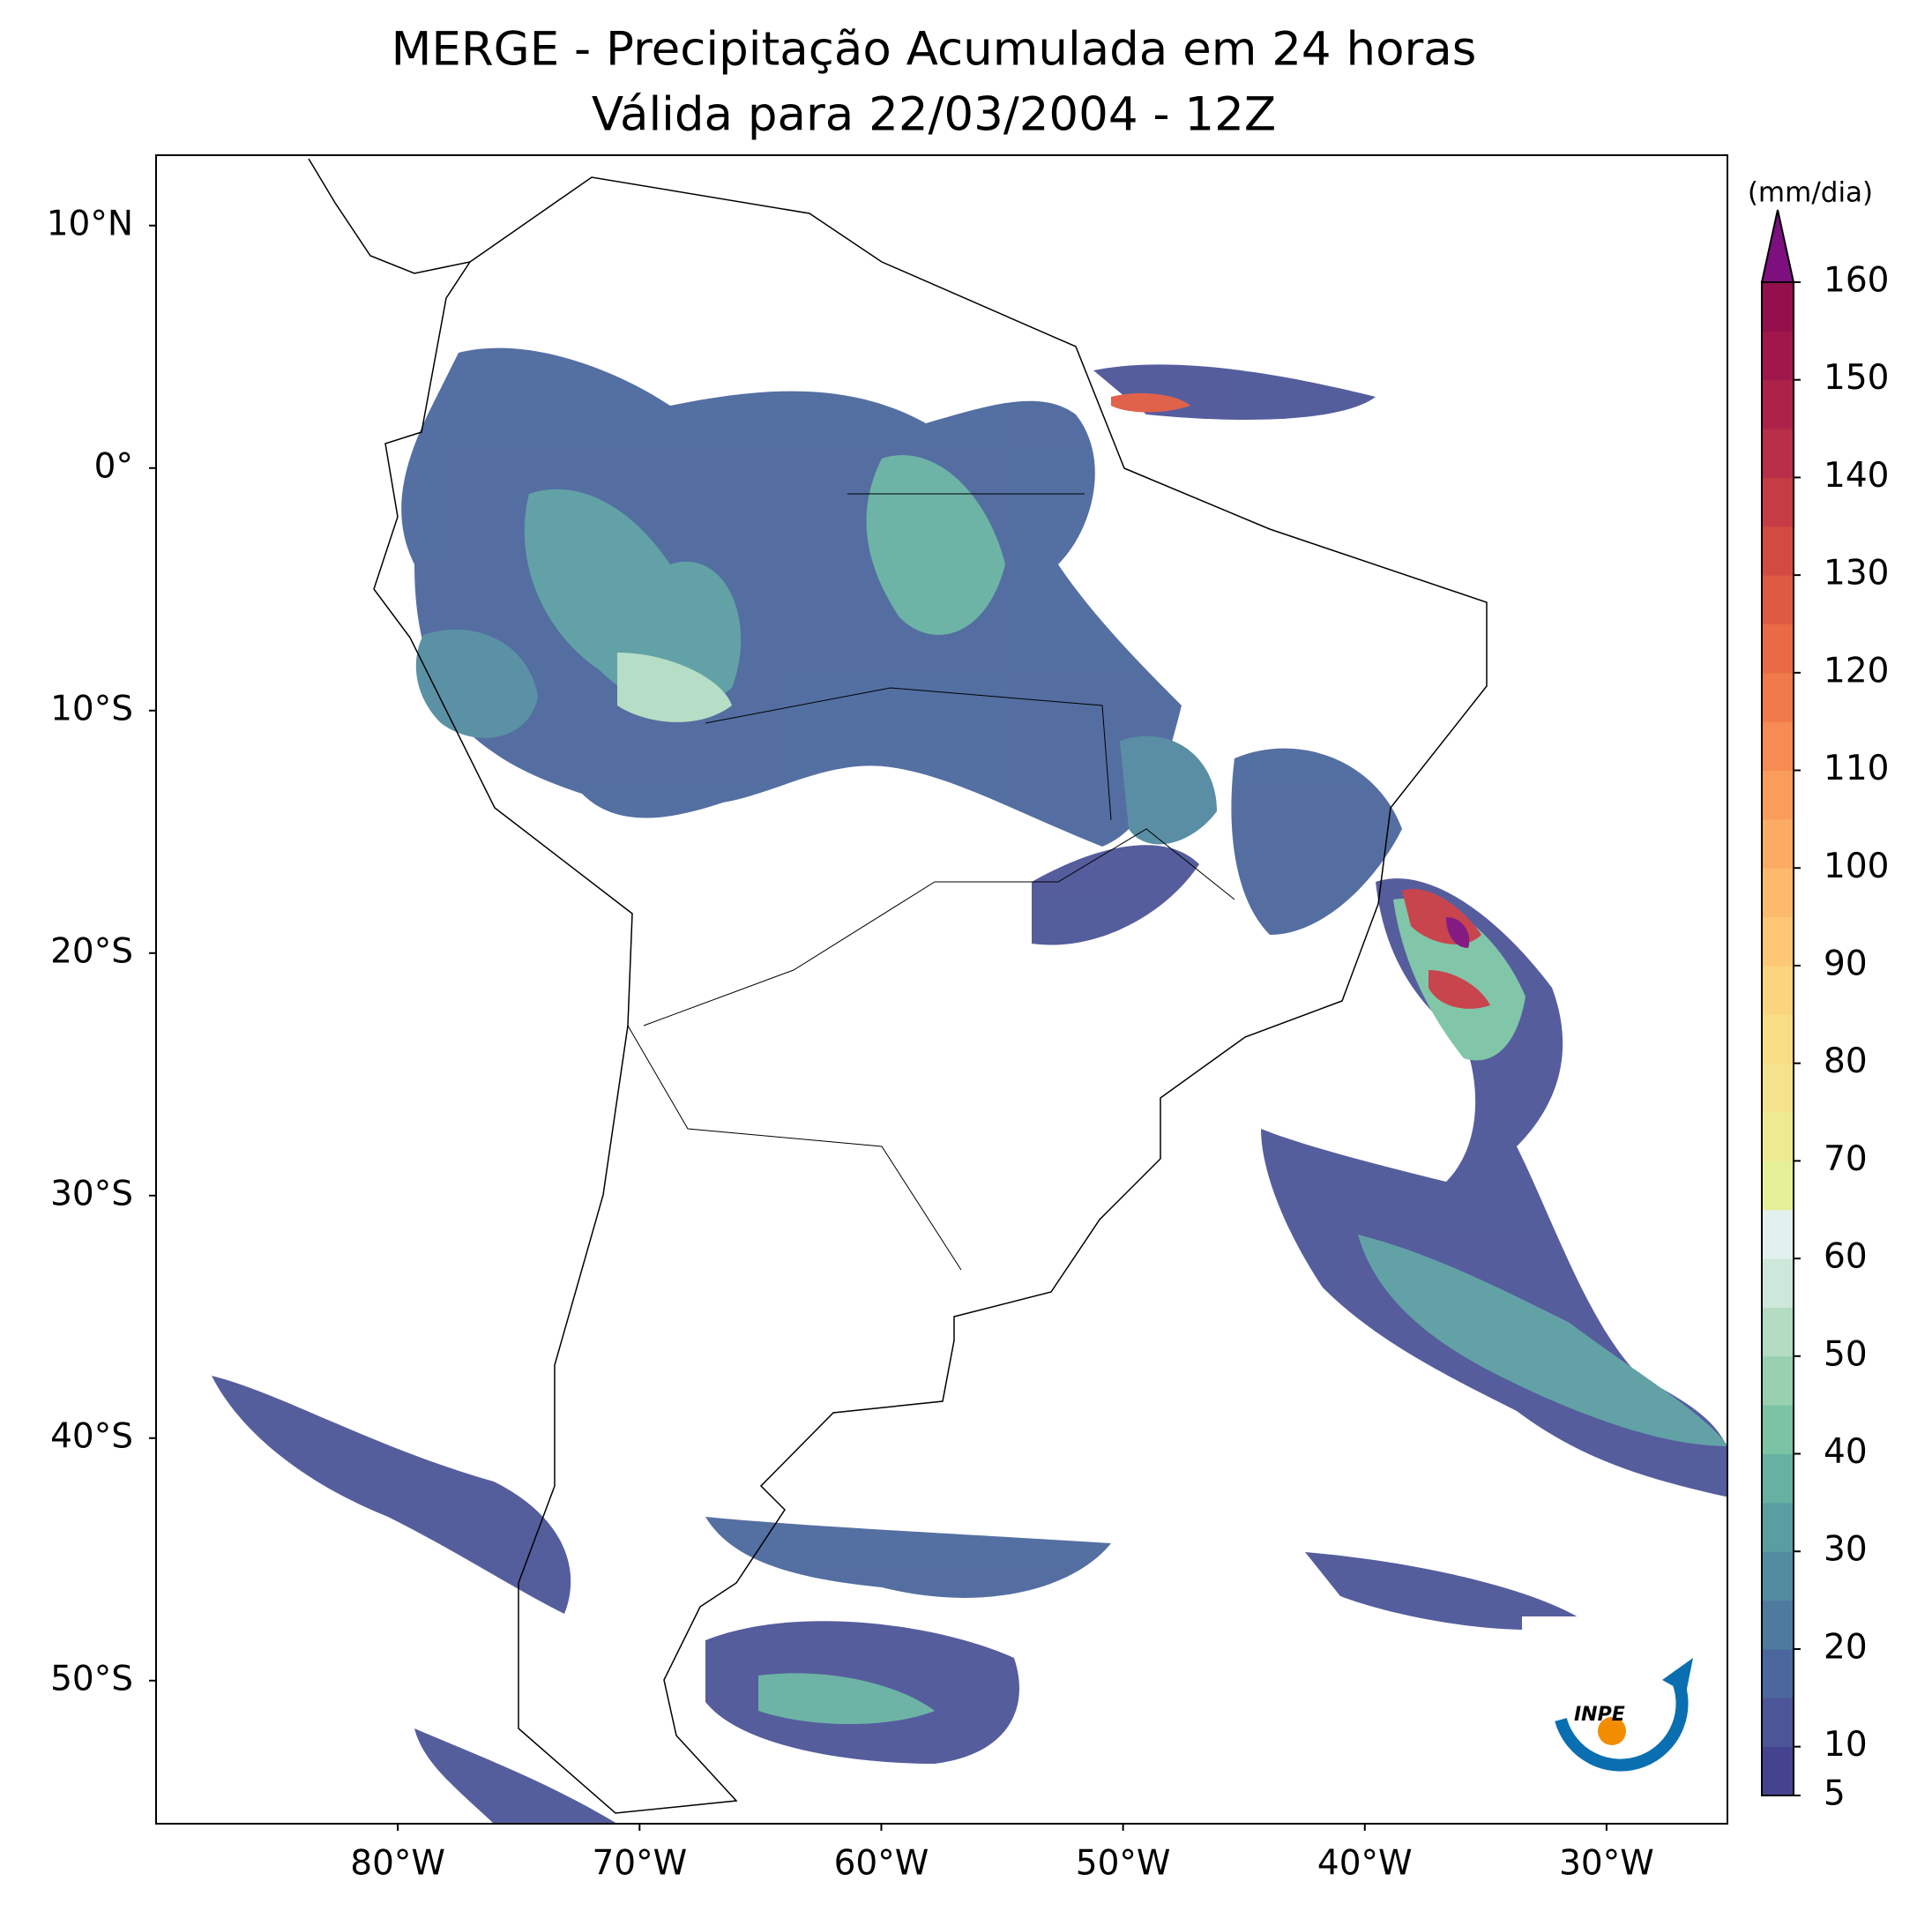 The image size is (1932, 1911). I want to click on colorbar-label: (mm/dia), so click(1810, 193).